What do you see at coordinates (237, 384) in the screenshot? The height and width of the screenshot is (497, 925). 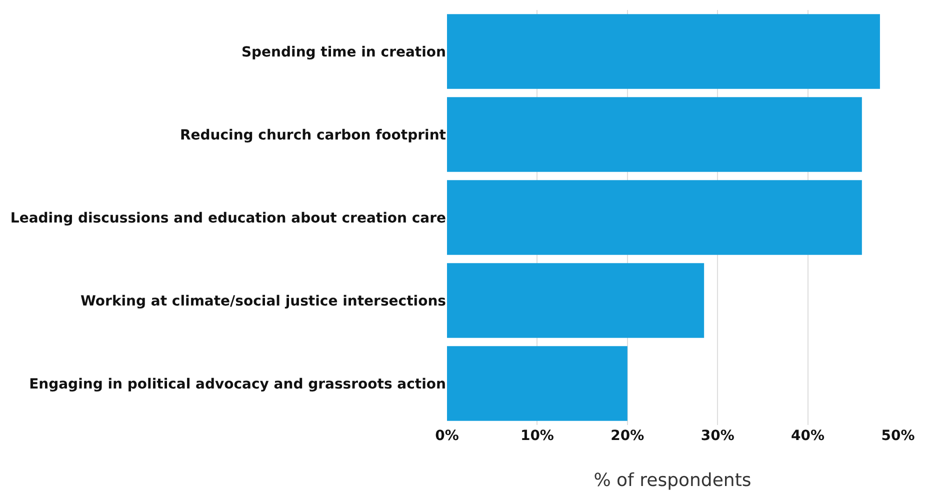 I see `y-tick-label: Engaging in political advocacy and grassroots action` at bounding box center [237, 384].